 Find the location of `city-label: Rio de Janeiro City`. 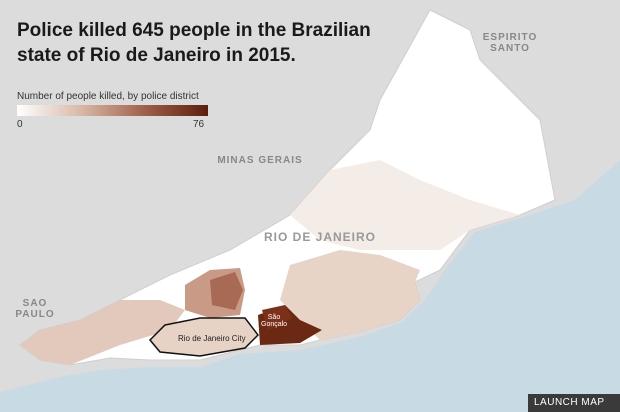

city-label: Rio de Janeiro City is located at coordinates (212, 338).